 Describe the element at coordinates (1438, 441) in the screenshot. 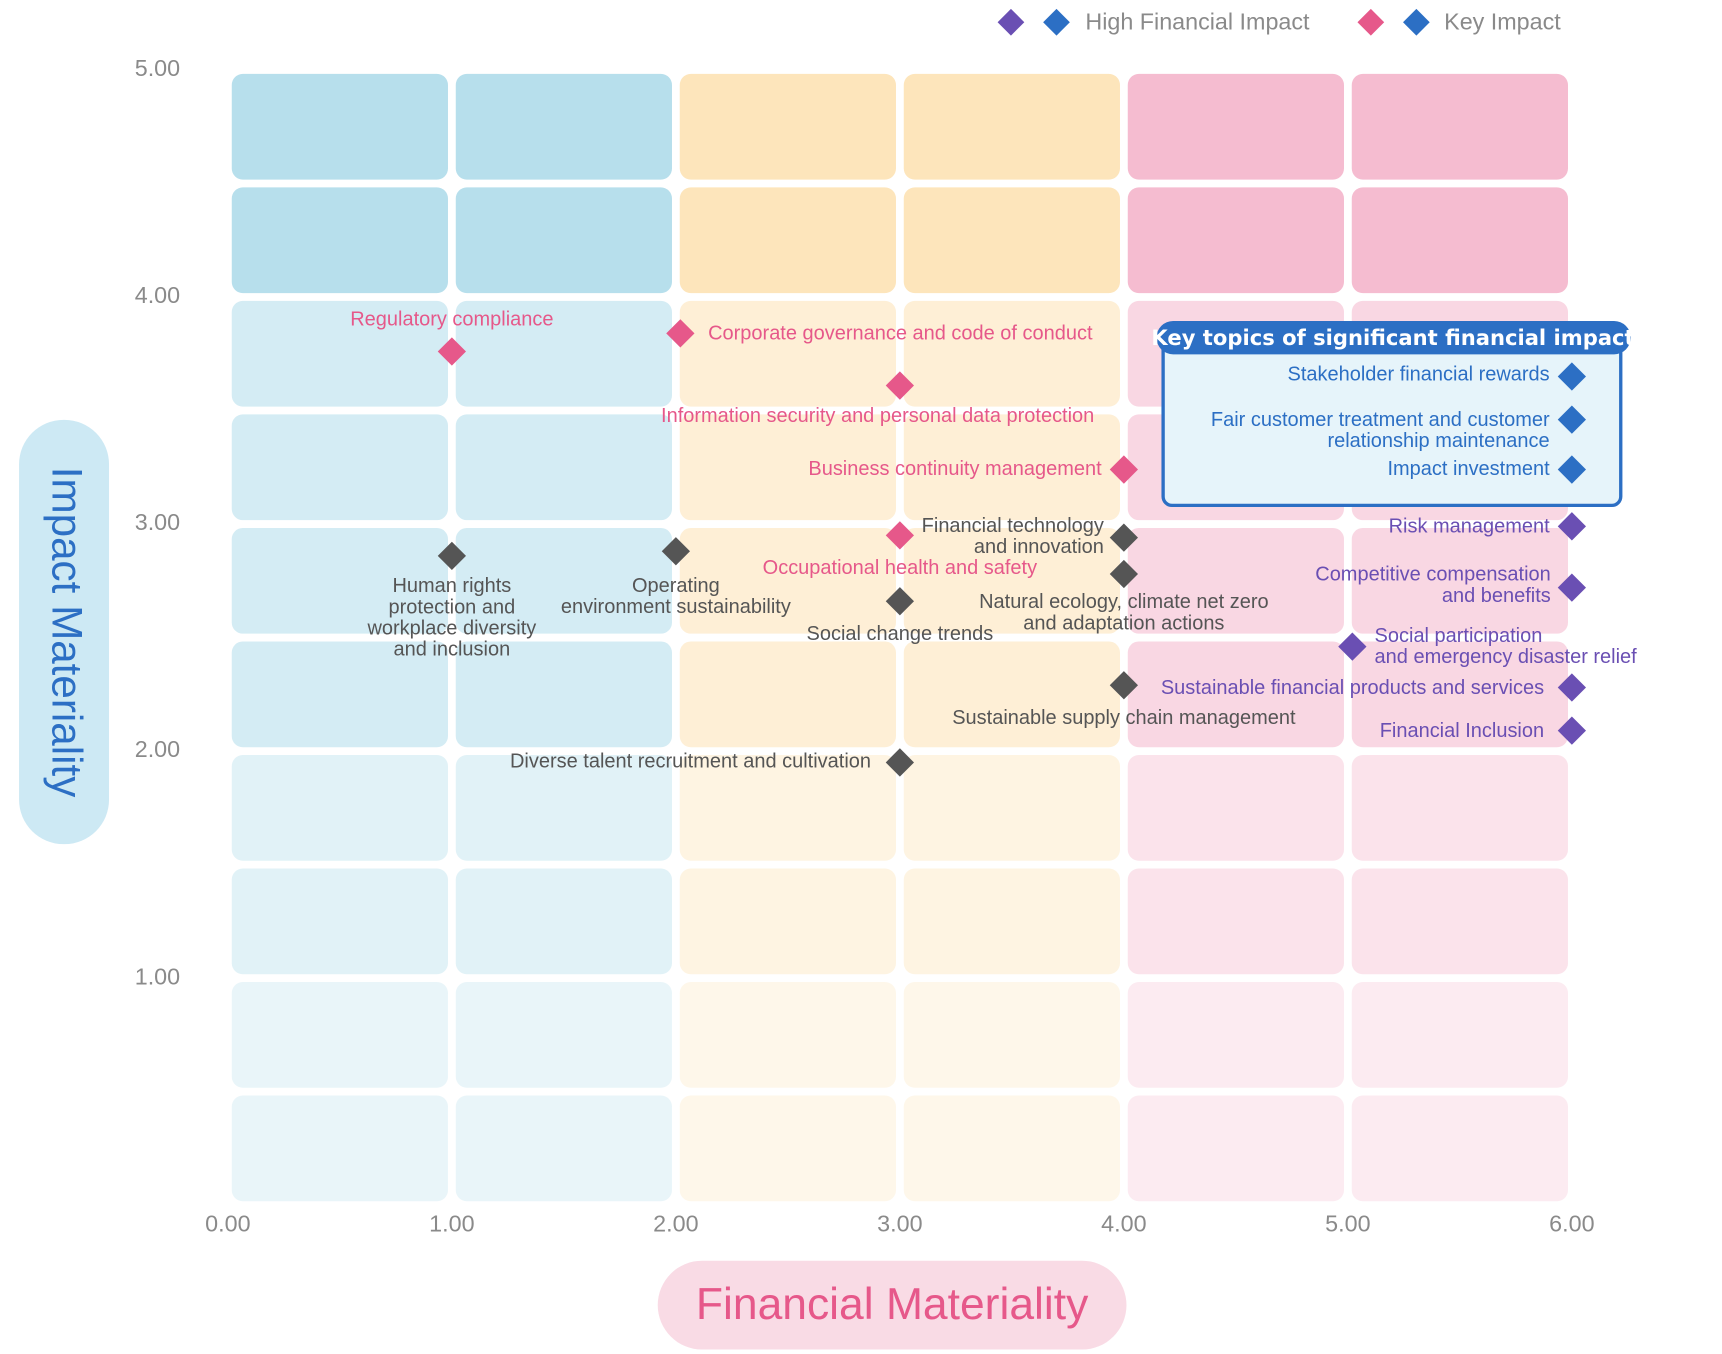

I see `point-label: relationship maintenance` at that location.